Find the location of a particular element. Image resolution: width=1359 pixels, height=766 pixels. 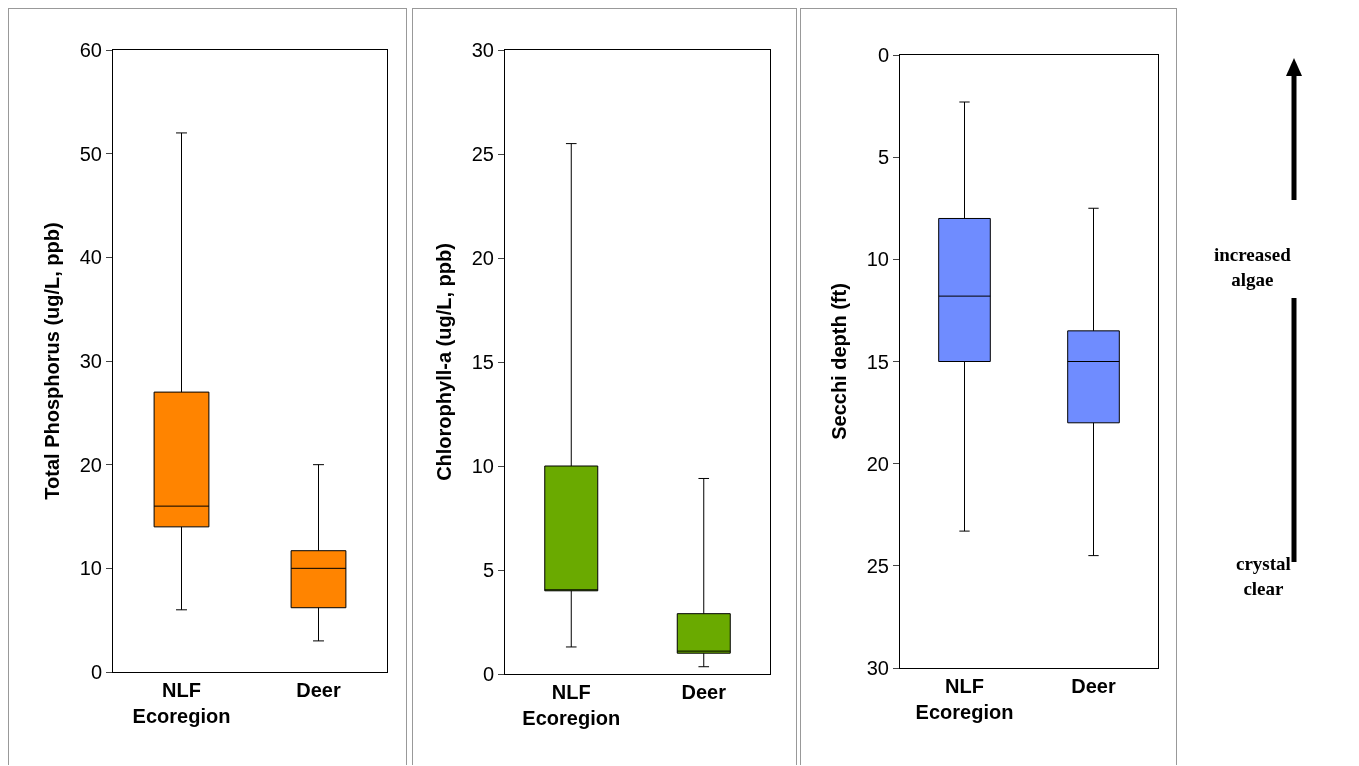

y-axis-title: Secchi depth (ft) is located at coordinates (839, 361).